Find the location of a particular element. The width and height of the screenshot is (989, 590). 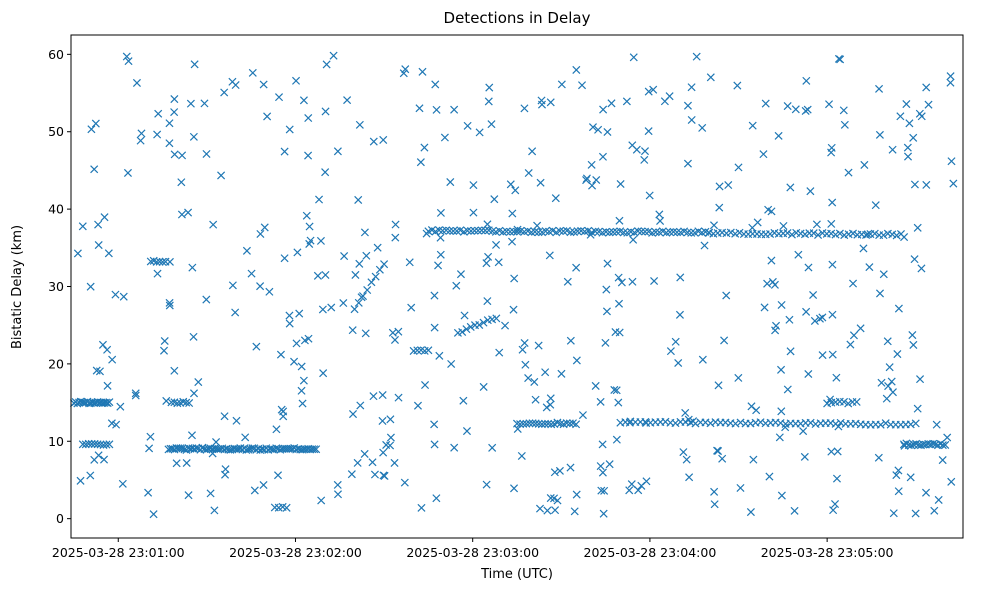

y-tick-label-6: 60 is located at coordinates (56, 54).